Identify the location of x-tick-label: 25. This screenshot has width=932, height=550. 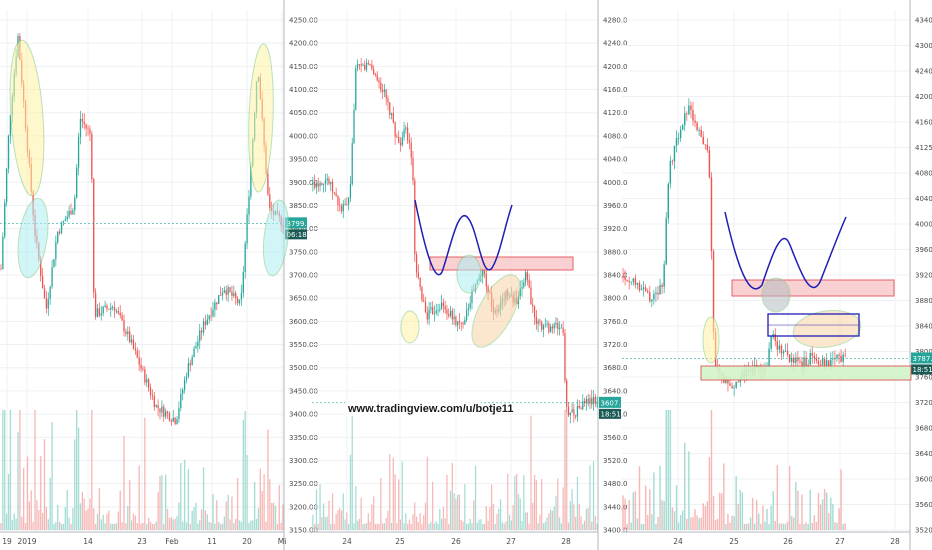
(400, 541).